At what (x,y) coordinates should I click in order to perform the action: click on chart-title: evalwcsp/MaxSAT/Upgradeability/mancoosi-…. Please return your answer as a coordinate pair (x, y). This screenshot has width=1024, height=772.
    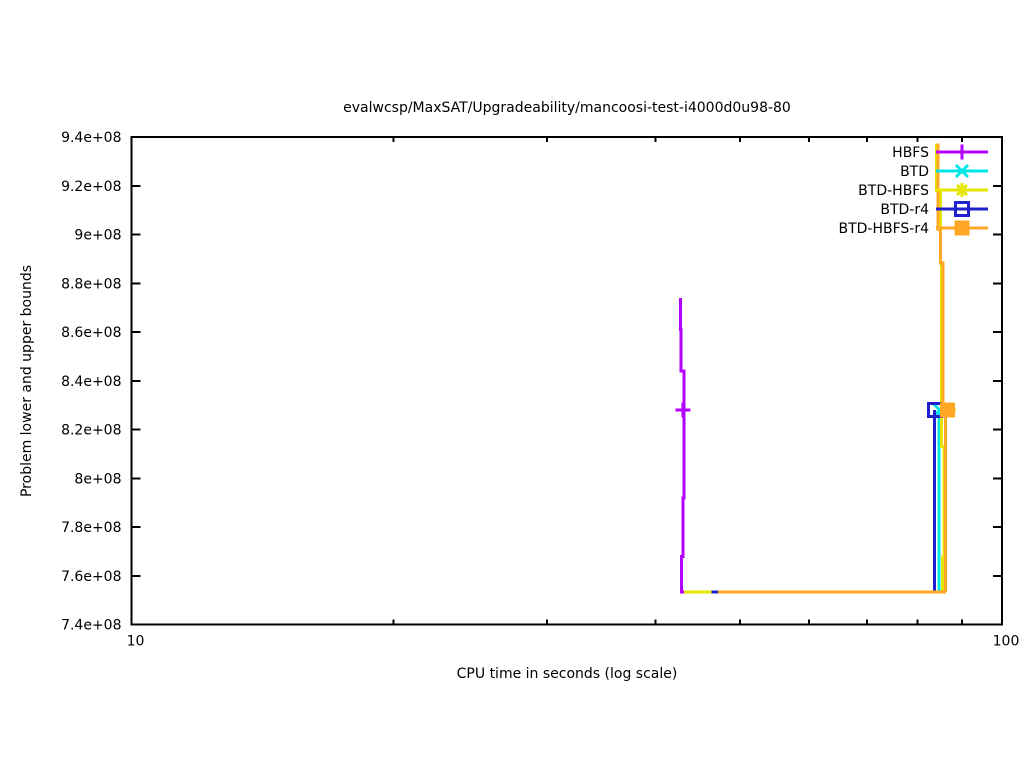
    Looking at the image, I should click on (567, 108).